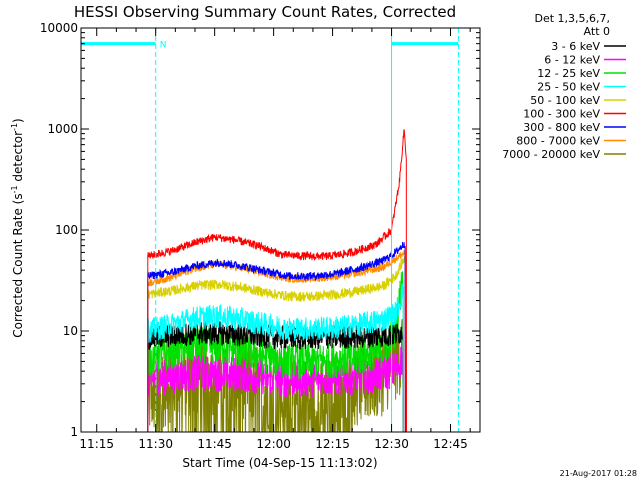 This screenshot has height=480, width=640. Describe the element at coordinates (450, 444) in the screenshot. I see `x-tick-label: 12:45` at that location.